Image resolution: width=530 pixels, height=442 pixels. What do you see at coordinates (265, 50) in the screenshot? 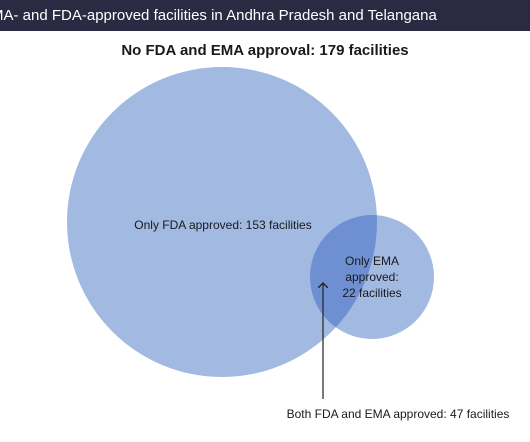
I see `no-approval-label: No FDA and EMA approval: 179 facilities` at bounding box center [265, 50].